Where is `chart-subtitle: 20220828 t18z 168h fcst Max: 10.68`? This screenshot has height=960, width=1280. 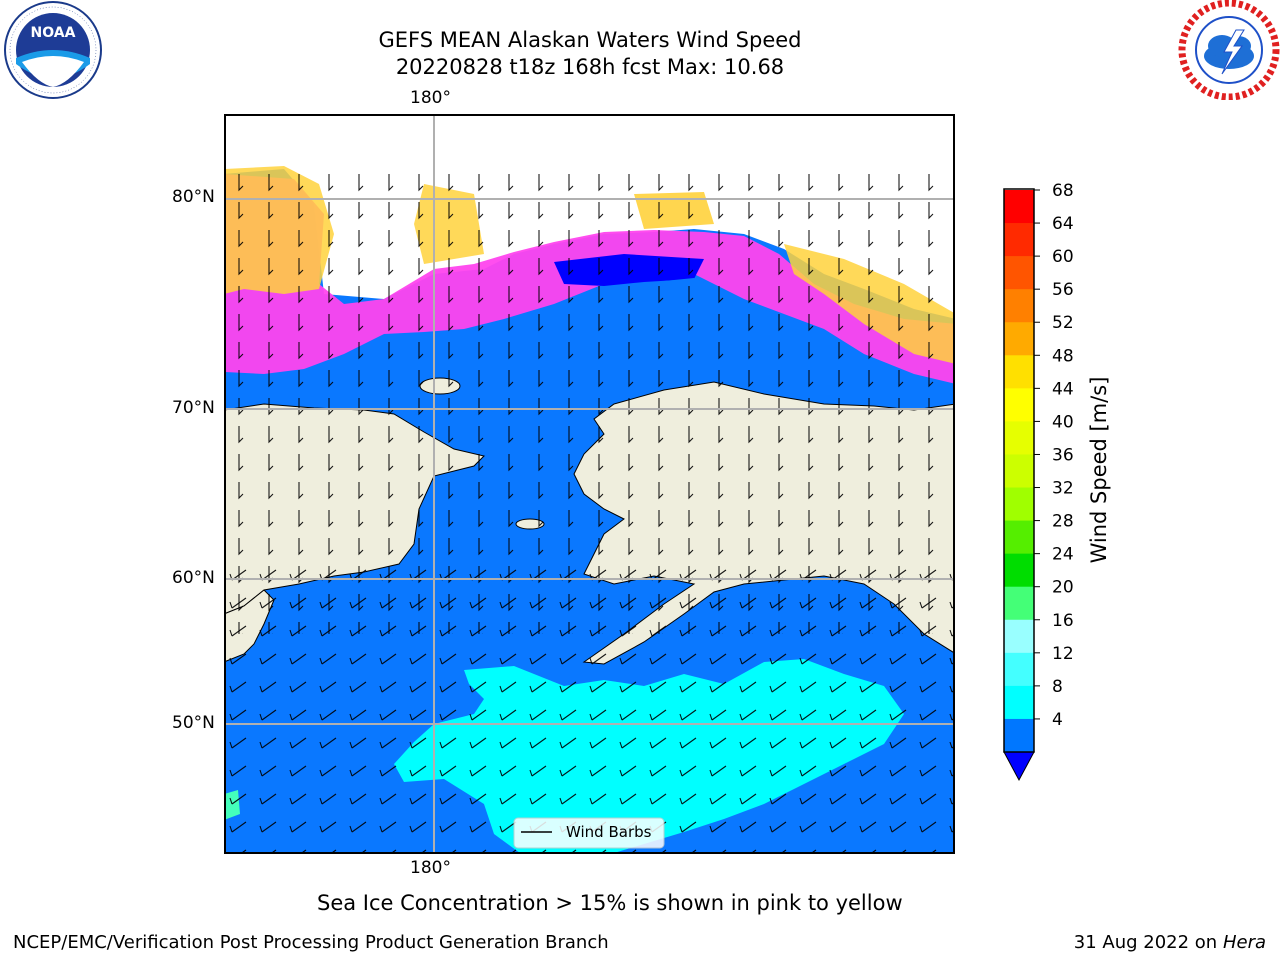
chart-subtitle: 20220828 t18z 168h fcst Max: 10.68 is located at coordinates (590, 67).